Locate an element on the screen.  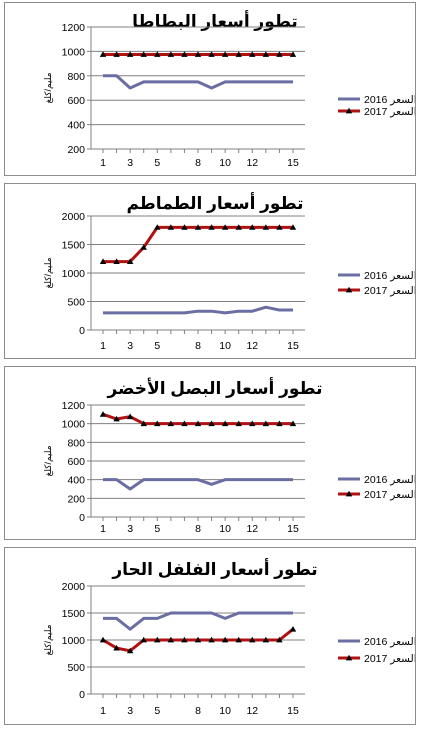
y-tick-label: 400 is located at coordinates (76, 481).